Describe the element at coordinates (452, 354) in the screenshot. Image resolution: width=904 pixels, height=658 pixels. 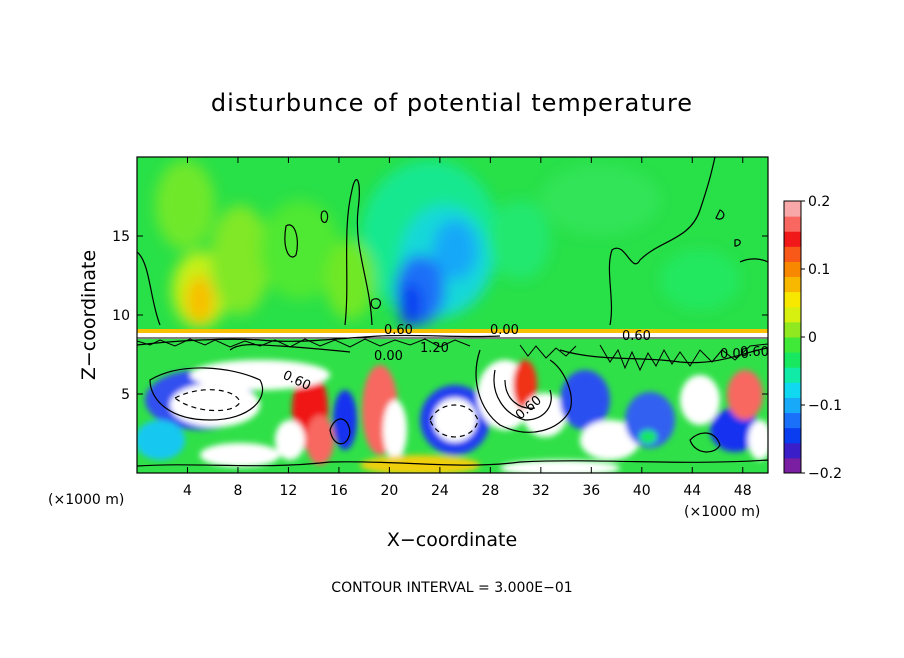
I see `band-contours` at that location.